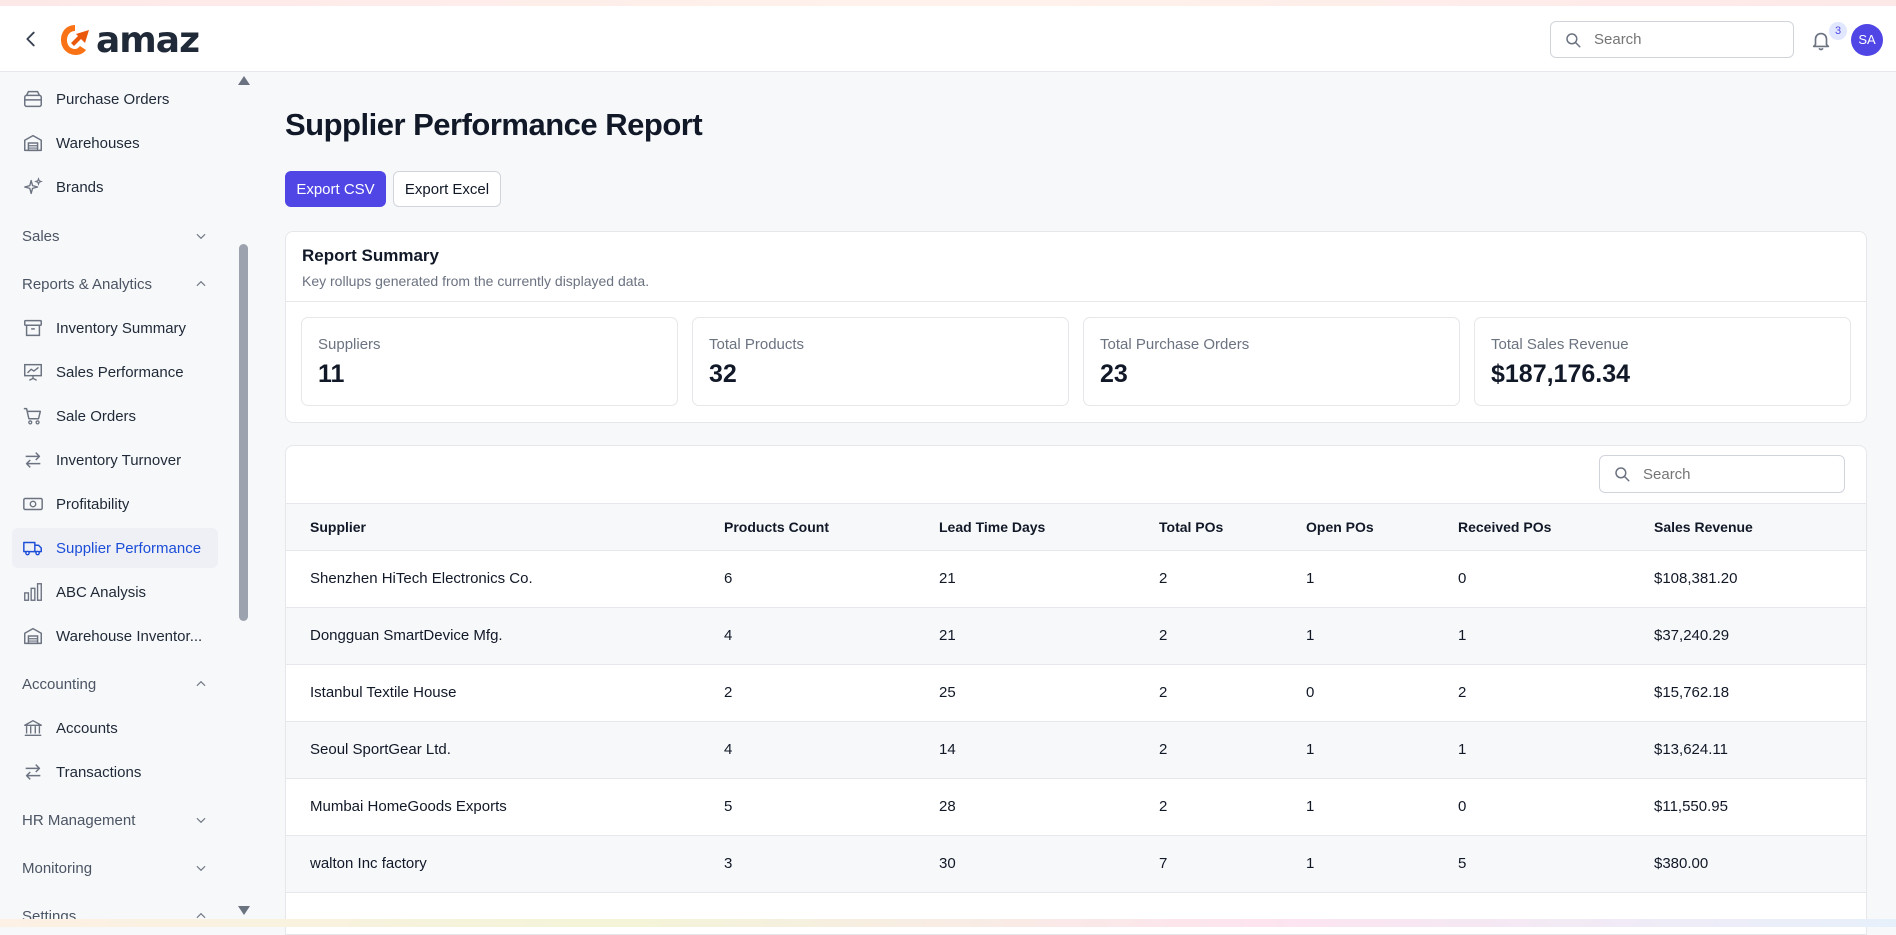  Describe the element at coordinates (115, 99) in the screenshot. I see `sidebar-item-purchase-orders: Purchase Orders` at that location.